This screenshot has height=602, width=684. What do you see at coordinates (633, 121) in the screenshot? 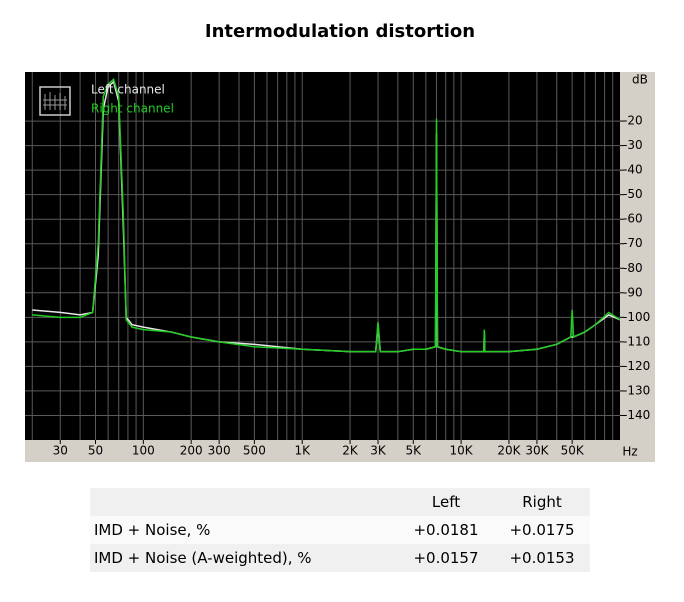
I see `y-tick-label: -20` at bounding box center [633, 121].